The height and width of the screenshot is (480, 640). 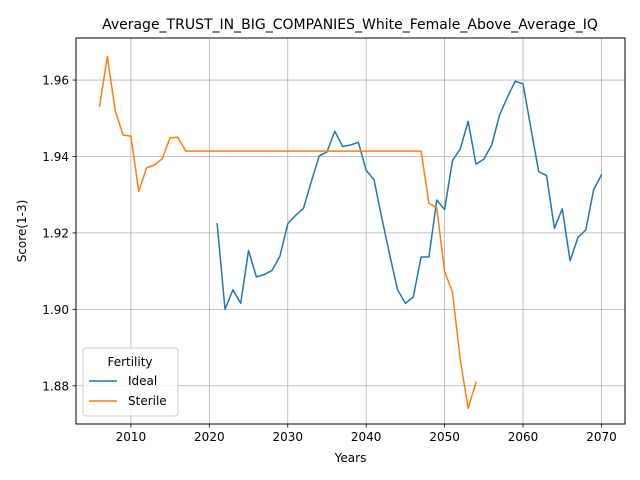 I want to click on x-axis-label: Years, so click(x=350, y=458).